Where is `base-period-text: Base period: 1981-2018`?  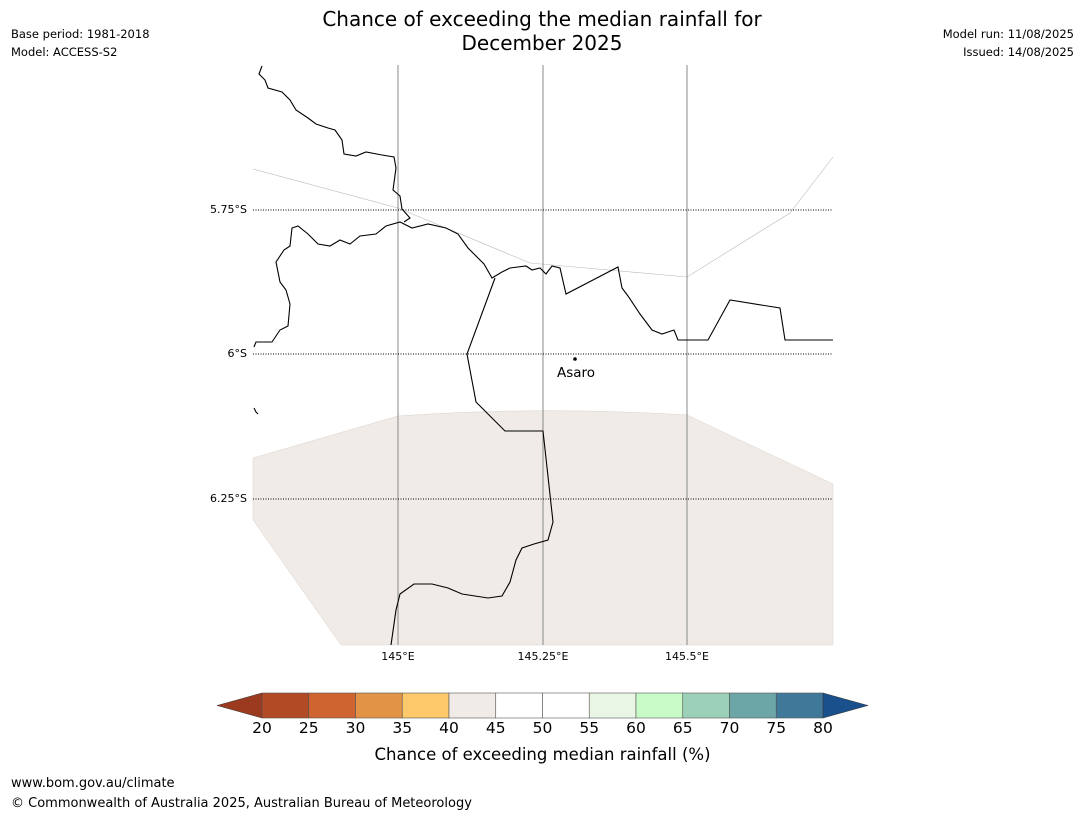 base-period-text: Base period: 1981-2018 is located at coordinates (80, 34).